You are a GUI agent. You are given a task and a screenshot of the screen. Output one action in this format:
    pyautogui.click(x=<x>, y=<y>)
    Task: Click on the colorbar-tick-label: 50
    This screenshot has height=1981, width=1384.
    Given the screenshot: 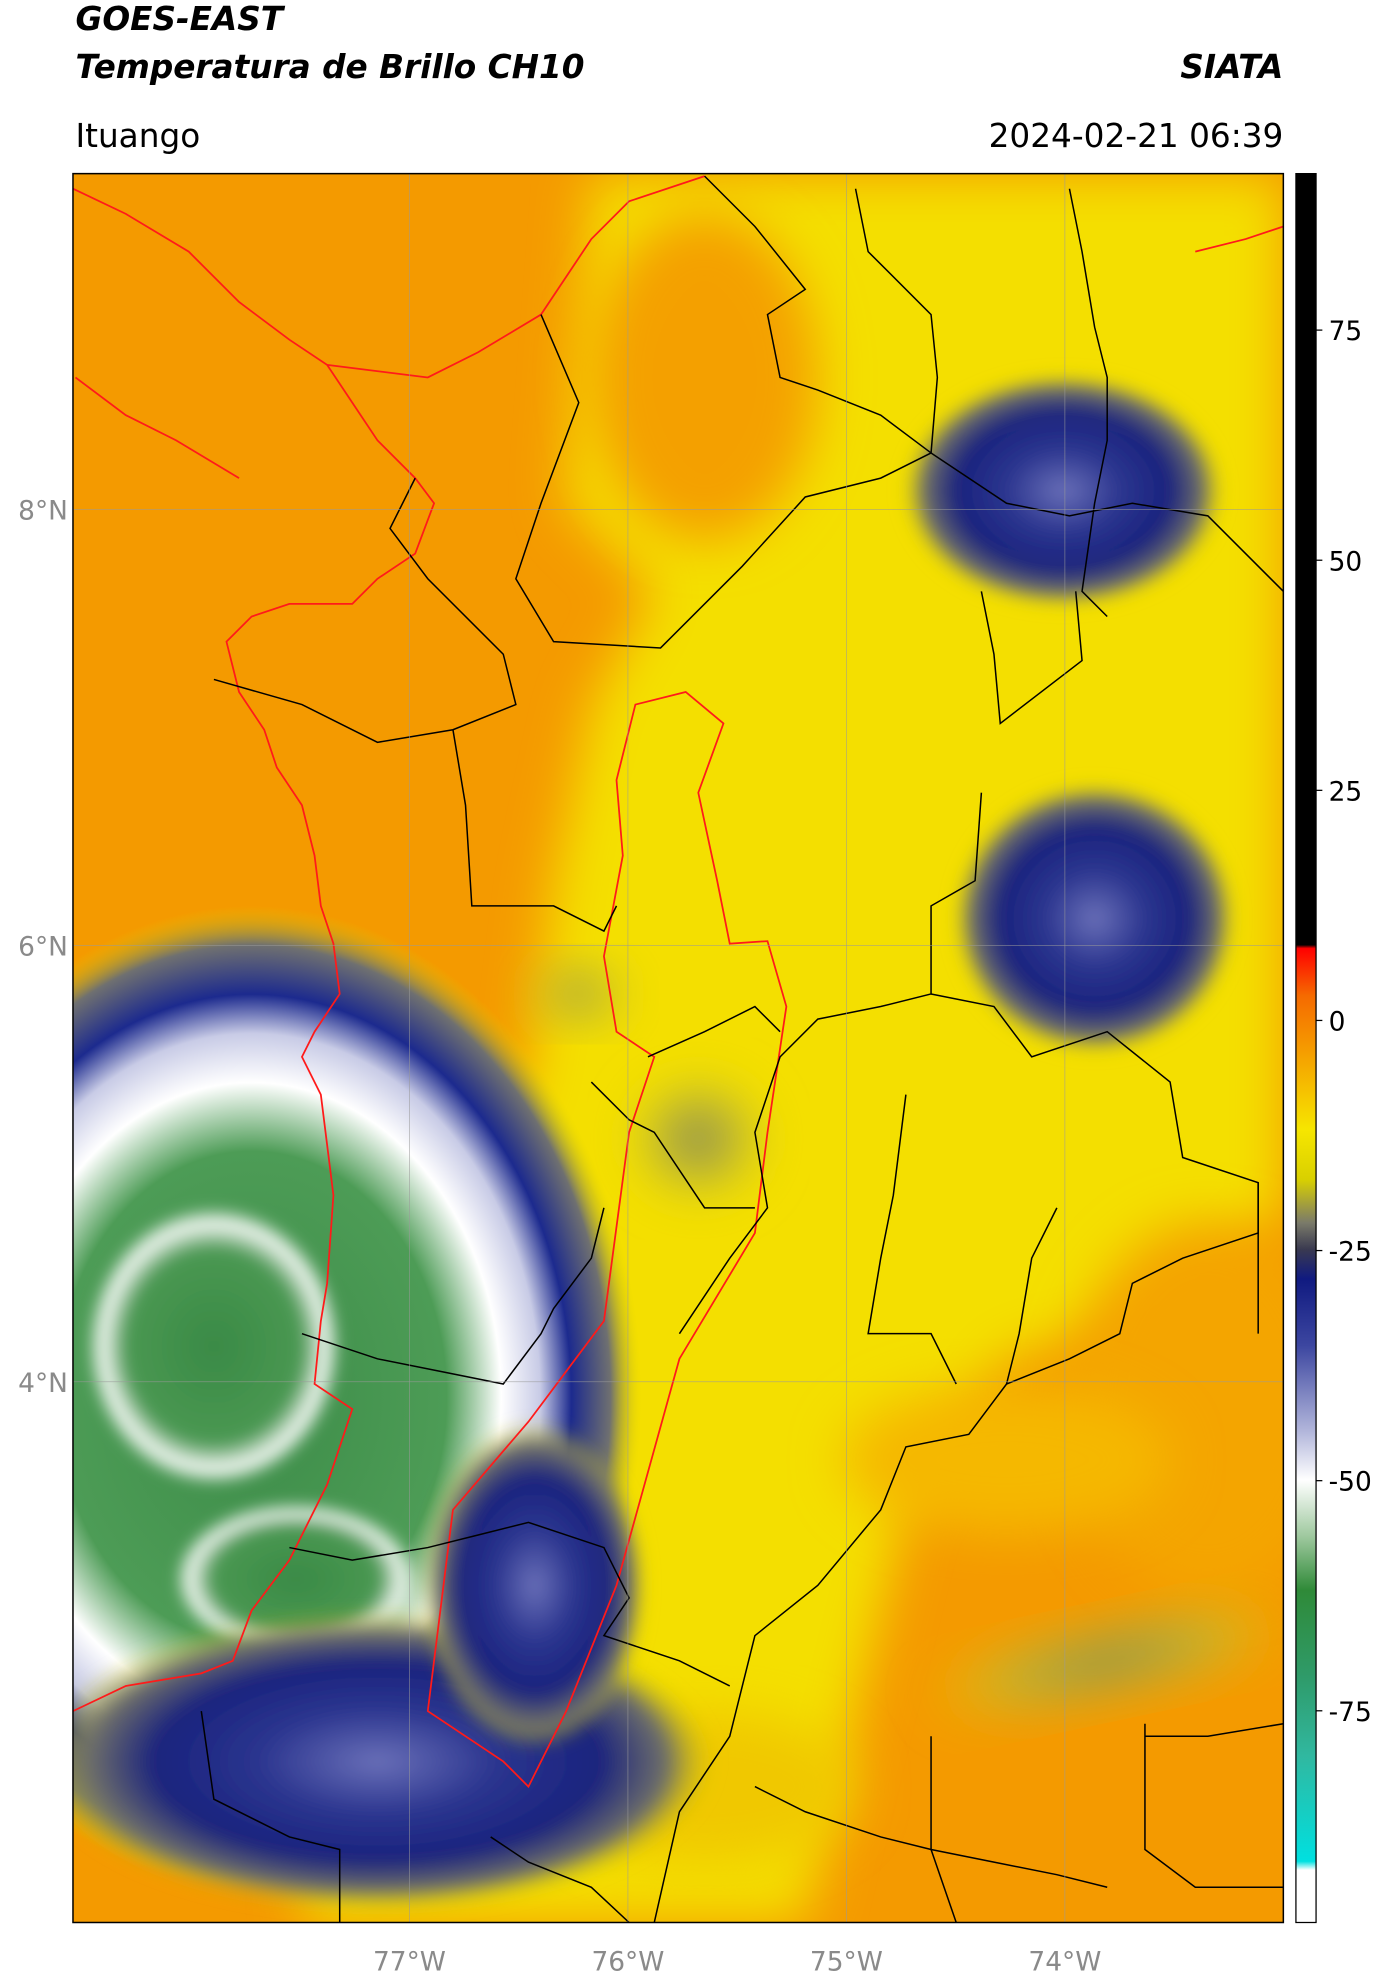 What is the action you would take?
    pyautogui.click(x=1346, y=561)
    